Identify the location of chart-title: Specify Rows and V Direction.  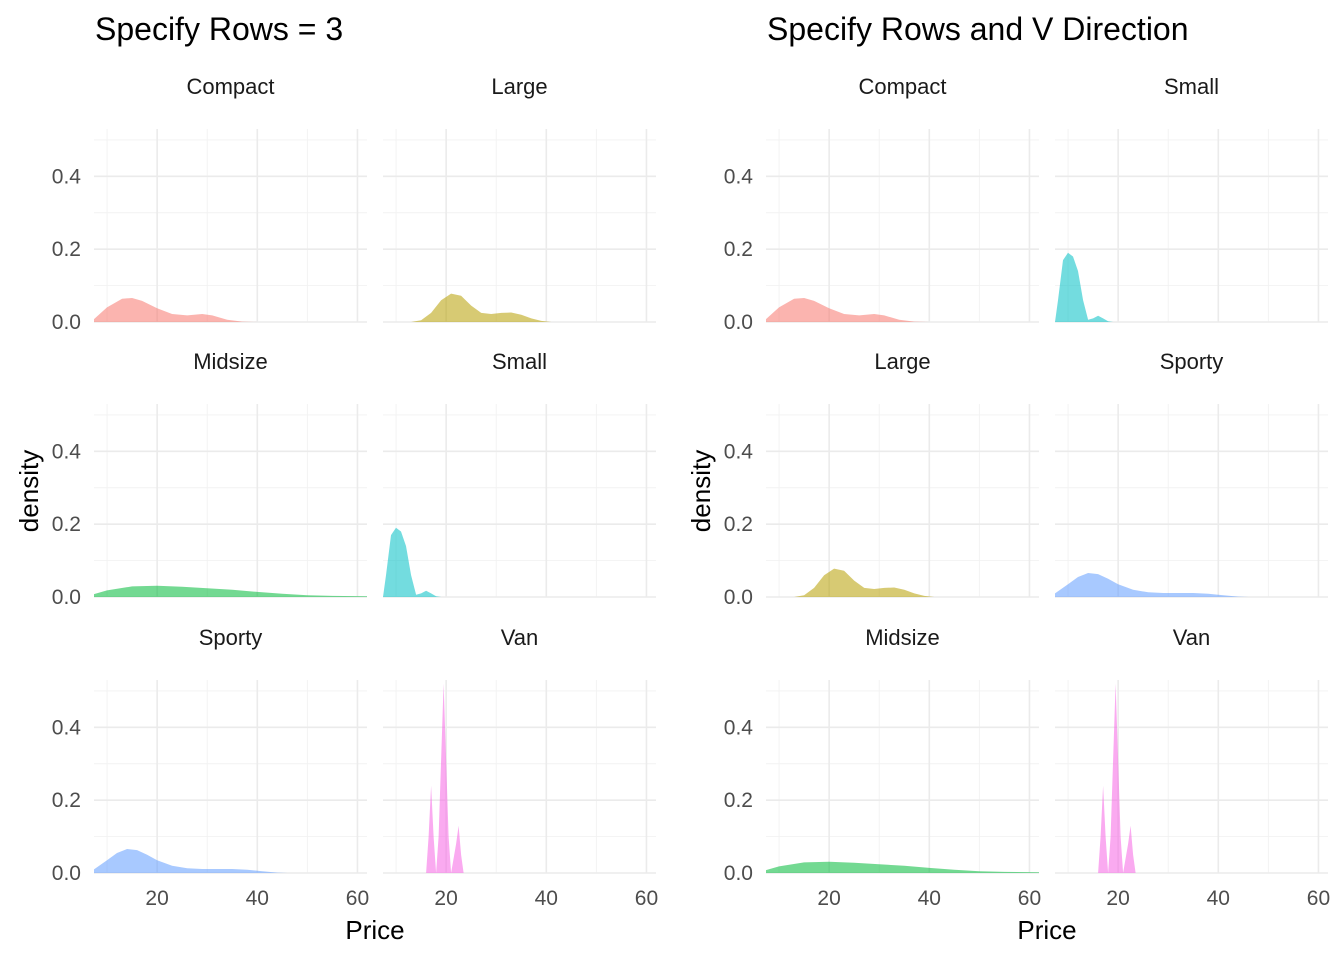
(978, 29).